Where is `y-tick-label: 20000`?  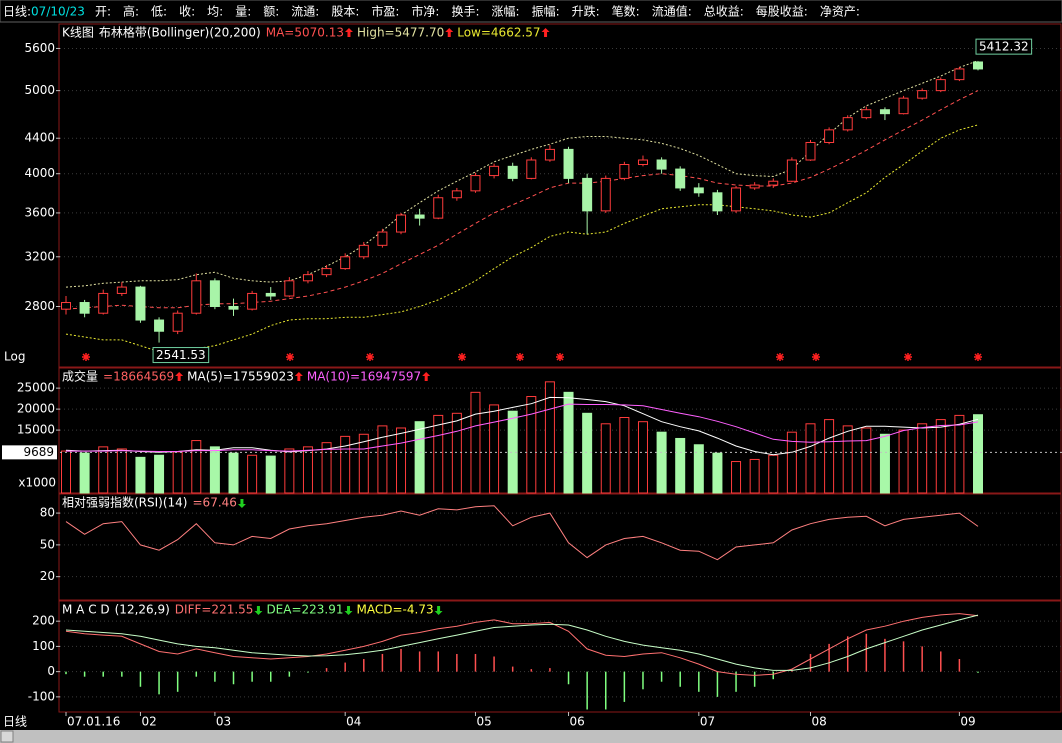
y-tick-label: 20000 is located at coordinates (36, 409).